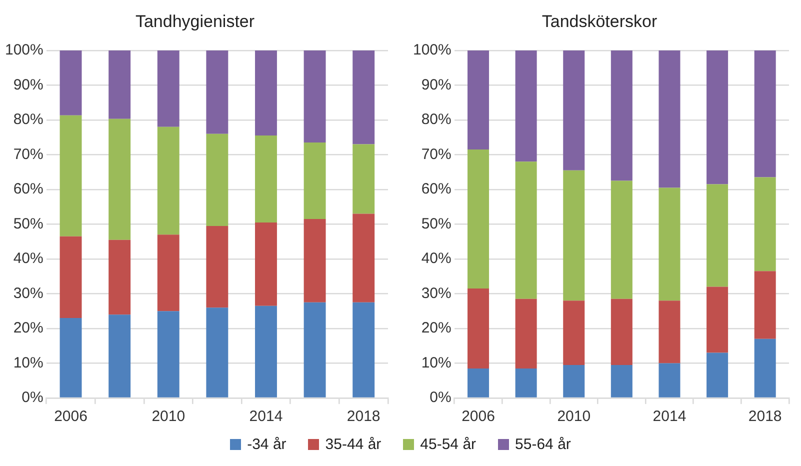  What do you see at coordinates (353, 444) in the screenshot?
I see `legend-label: 35-44 år` at bounding box center [353, 444].